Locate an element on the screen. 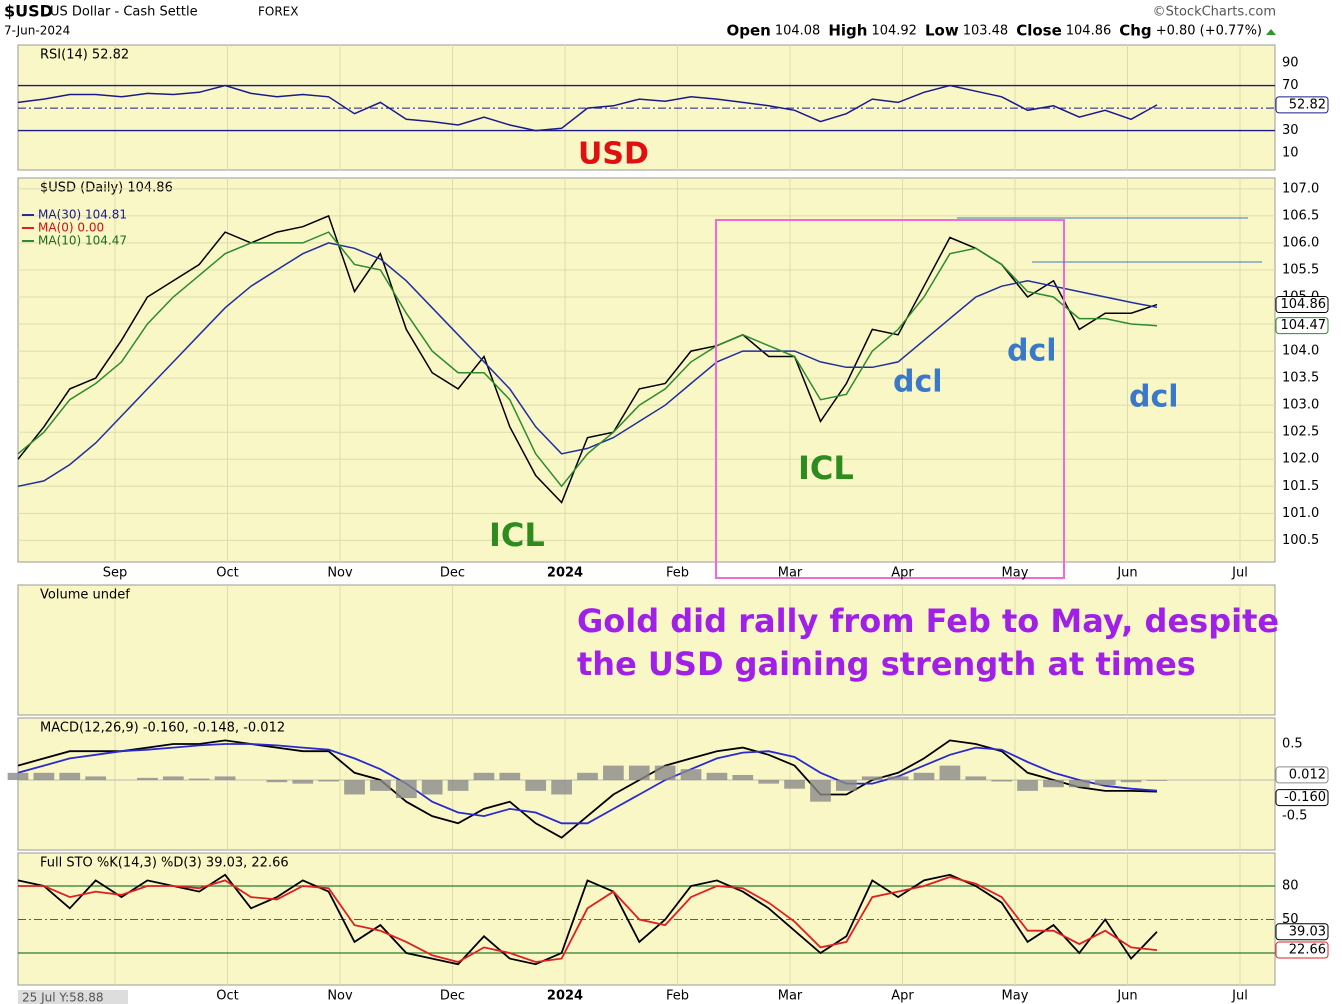 The height and width of the screenshot is (1004, 1342). ohlc-label: Low is located at coordinates (942, 31).